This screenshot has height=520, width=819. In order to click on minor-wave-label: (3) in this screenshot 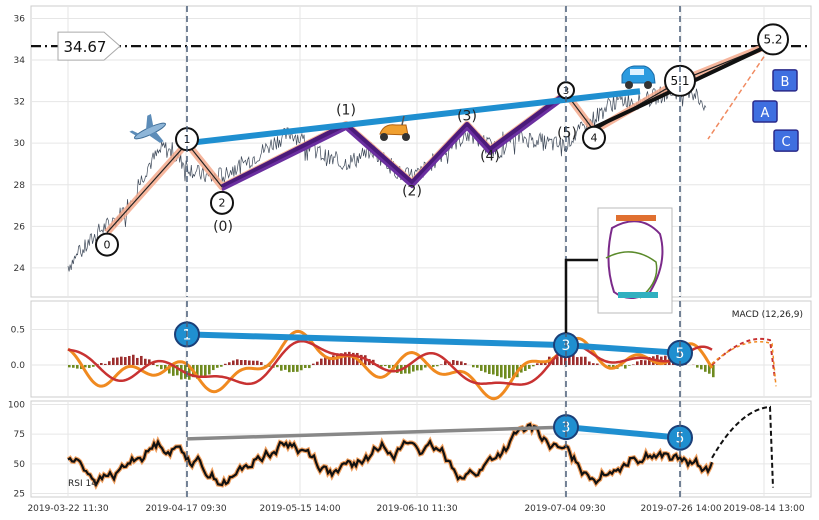, I will do `click(467, 116)`.